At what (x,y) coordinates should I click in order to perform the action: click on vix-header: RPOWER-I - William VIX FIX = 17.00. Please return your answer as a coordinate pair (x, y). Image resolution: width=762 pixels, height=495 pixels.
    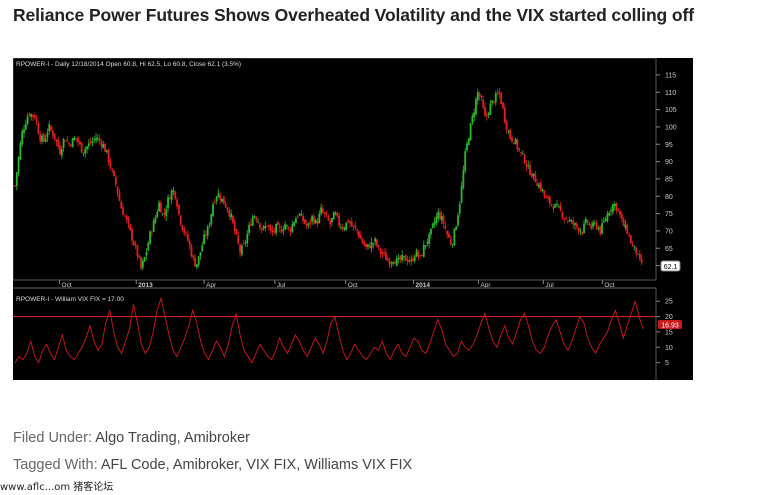
    Looking at the image, I should click on (70, 299).